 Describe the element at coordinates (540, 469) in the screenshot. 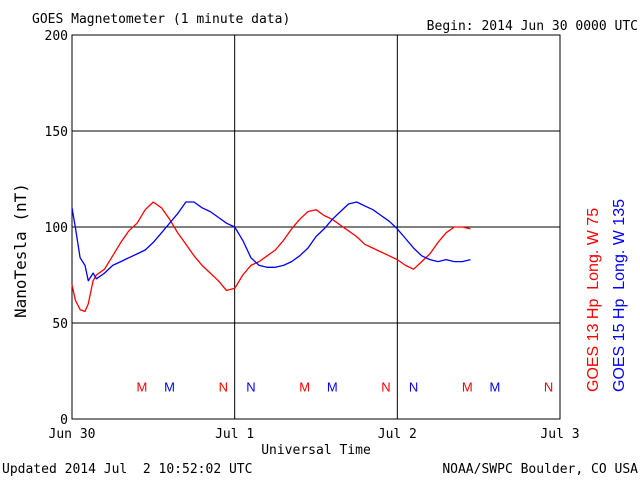

I see `credit-text: NOAA/SWPC Boulder, CO USA` at that location.